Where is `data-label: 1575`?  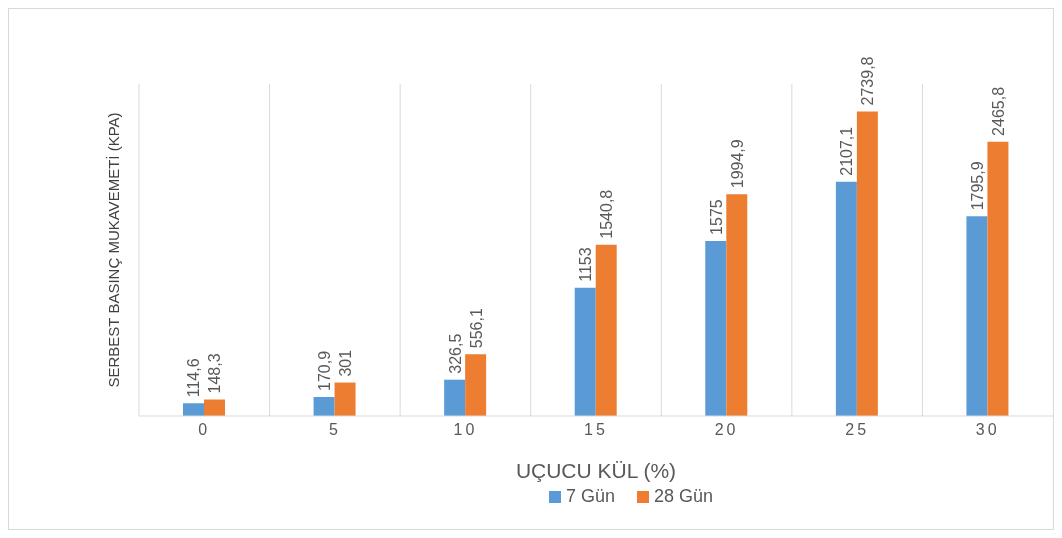 data-label: 1575 is located at coordinates (716, 217).